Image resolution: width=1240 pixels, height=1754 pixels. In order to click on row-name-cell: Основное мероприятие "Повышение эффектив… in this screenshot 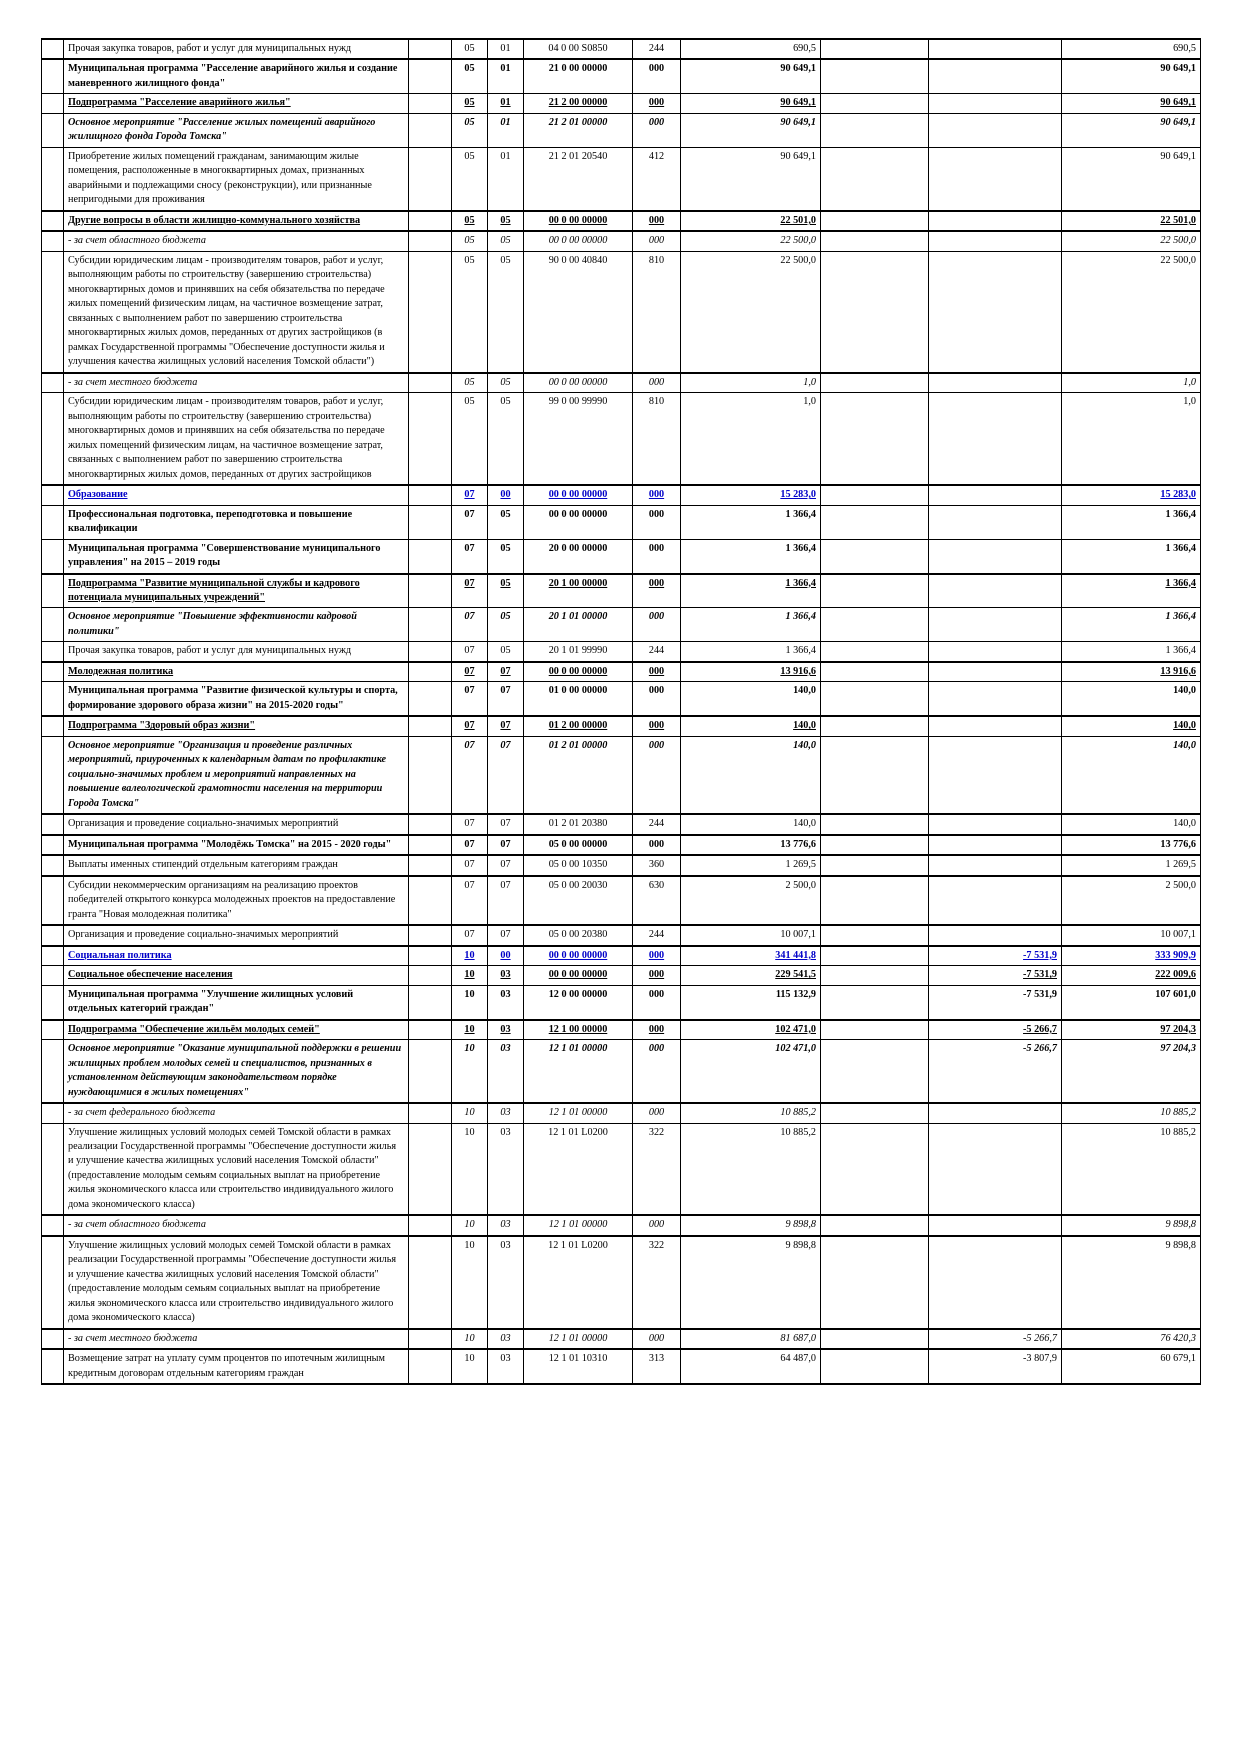, I will do `click(236, 625)`.